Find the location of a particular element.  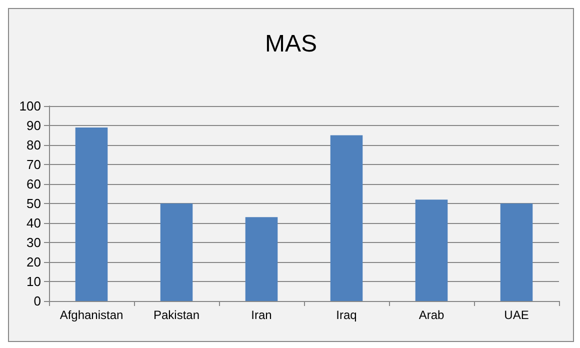

y-tick-label: 60 is located at coordinates (33, 184).